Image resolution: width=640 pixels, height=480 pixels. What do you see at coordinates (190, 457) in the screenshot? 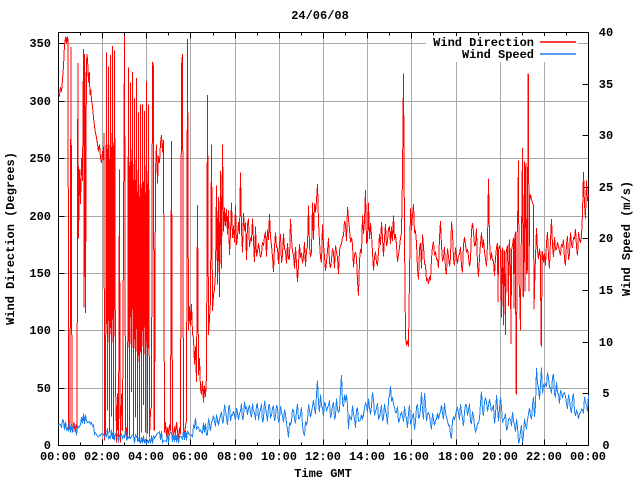
I see `svg-text: 06:00` at bounding box center [190, 457].